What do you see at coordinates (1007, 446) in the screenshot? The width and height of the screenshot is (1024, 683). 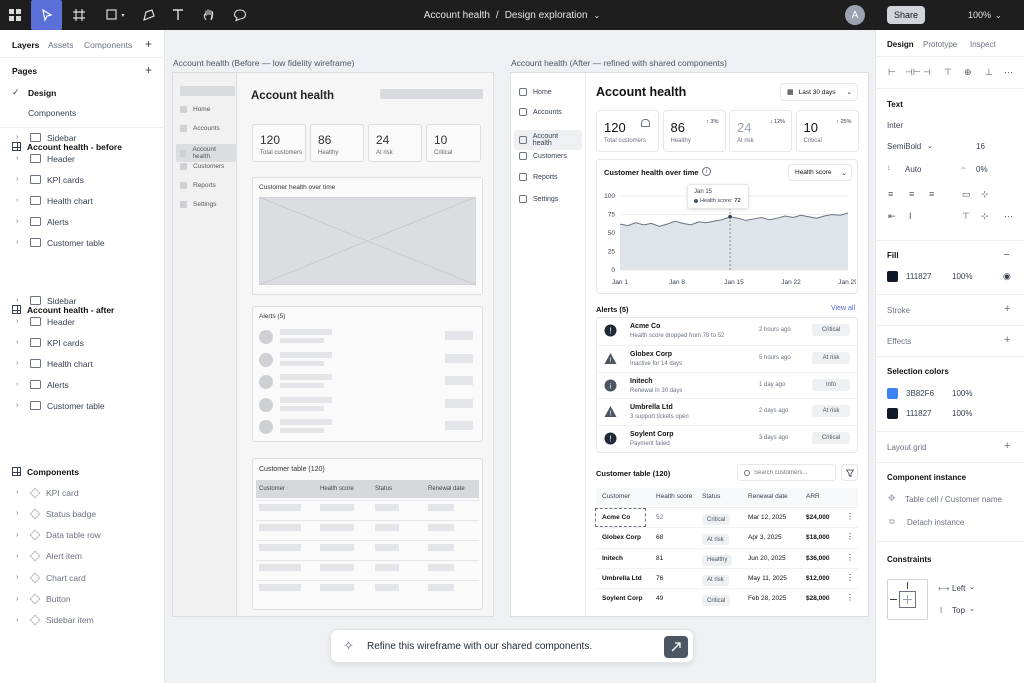 I see `add-grid-icon: +` at bounding box center [1007, 446].